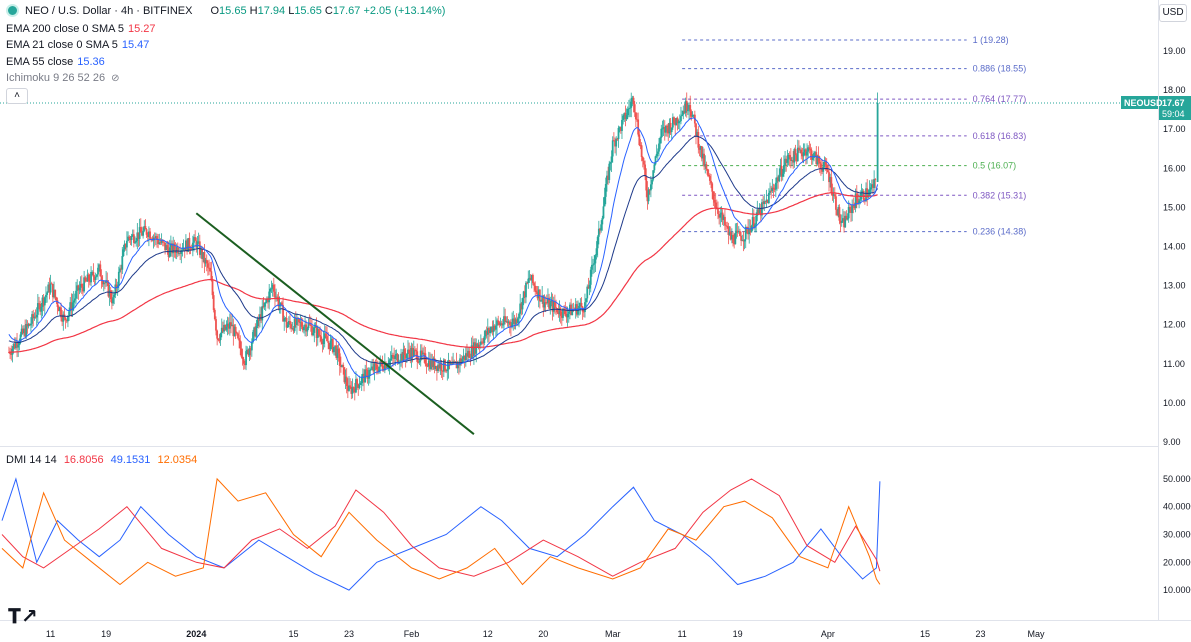  I want to click on eye-slash-icon: ⊘, so click(115, 78).